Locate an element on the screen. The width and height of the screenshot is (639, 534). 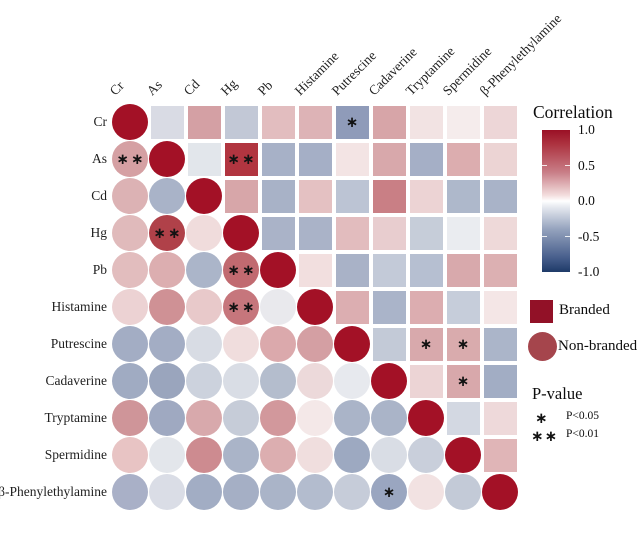
row-label: β-Phenylethylamine is located at coordinates (53, 491).